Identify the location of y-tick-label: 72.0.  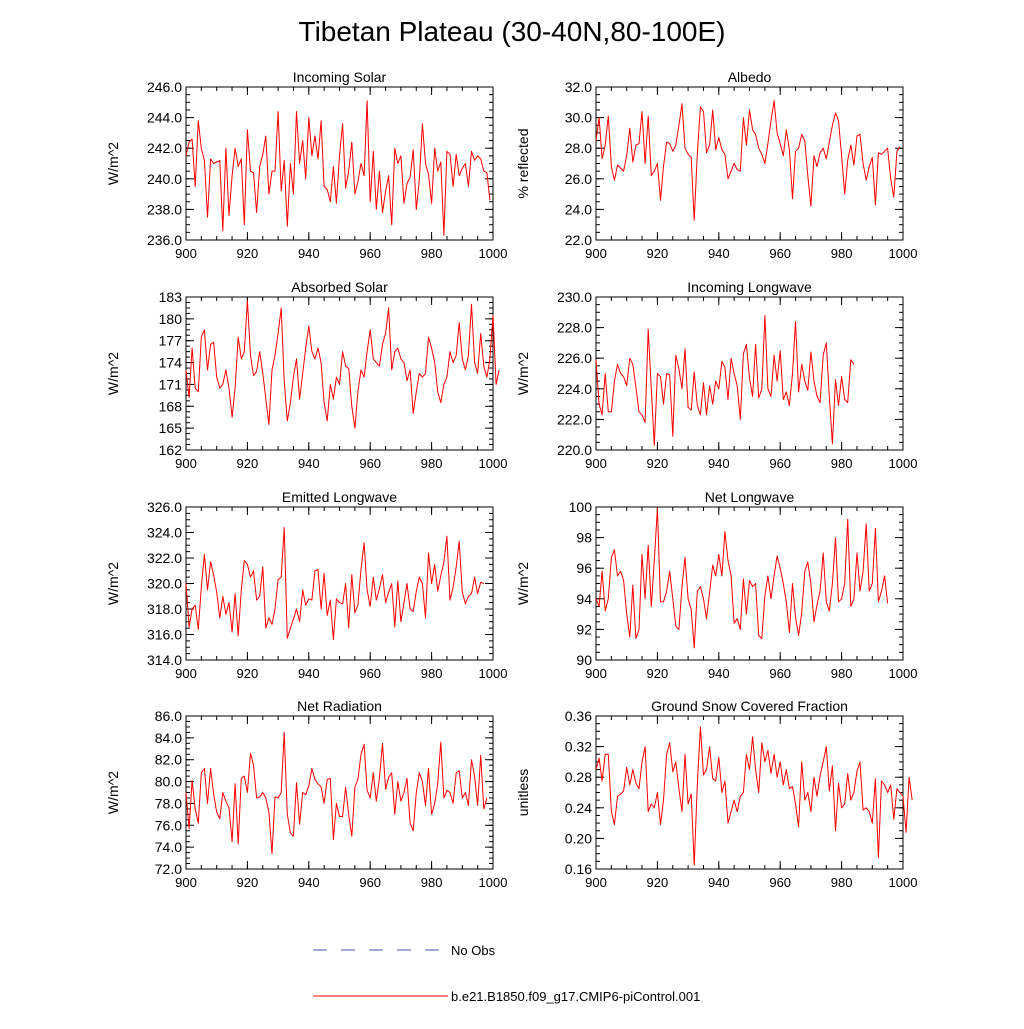
(168, 869).